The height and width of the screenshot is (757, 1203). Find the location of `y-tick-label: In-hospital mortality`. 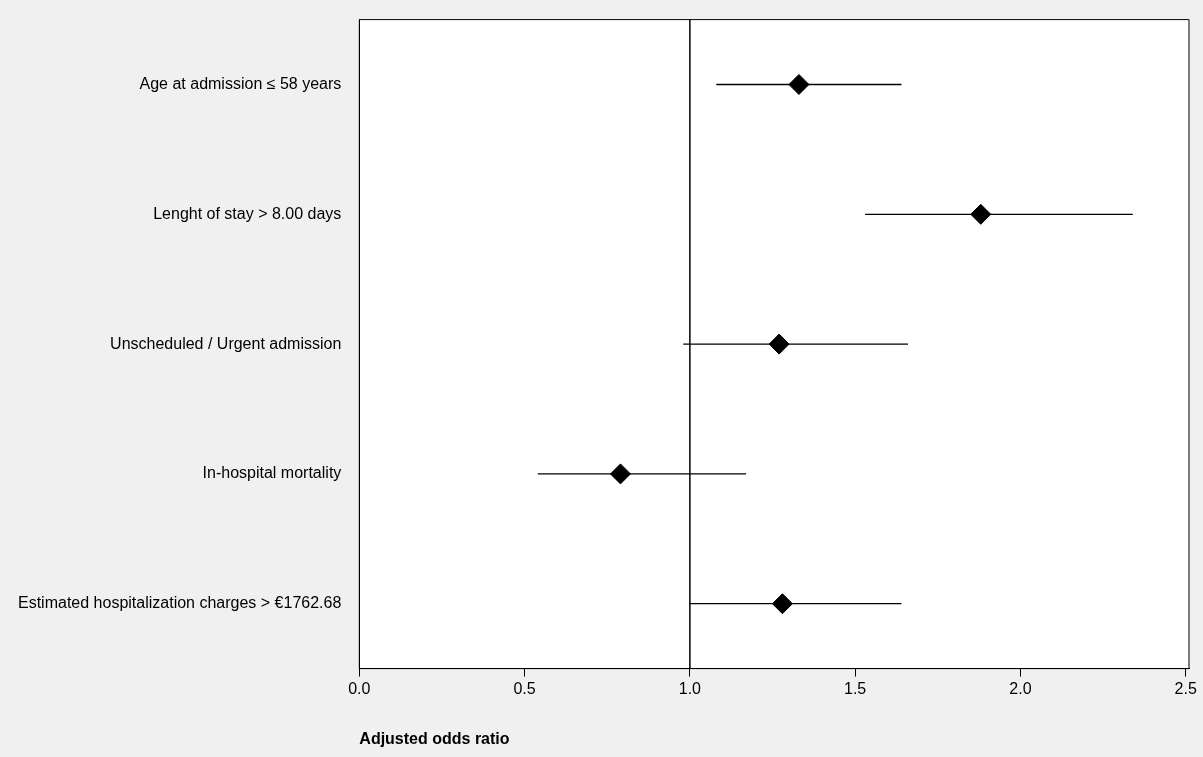

y-tick-label: In-hospital mortality is located at coordinates (272, 473).